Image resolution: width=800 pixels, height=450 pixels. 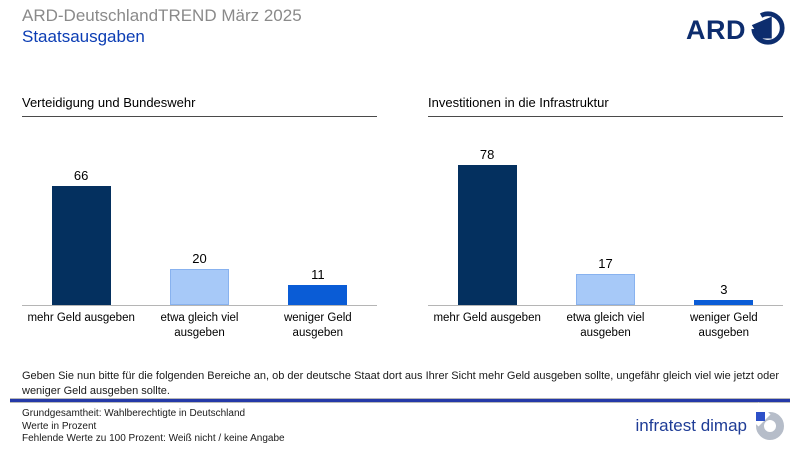 What do you see at coordinates (605, 106) in the screenshot?
I see `chart-title: Investitionen in die Infrastruktur` at bounding box center [605, 106].